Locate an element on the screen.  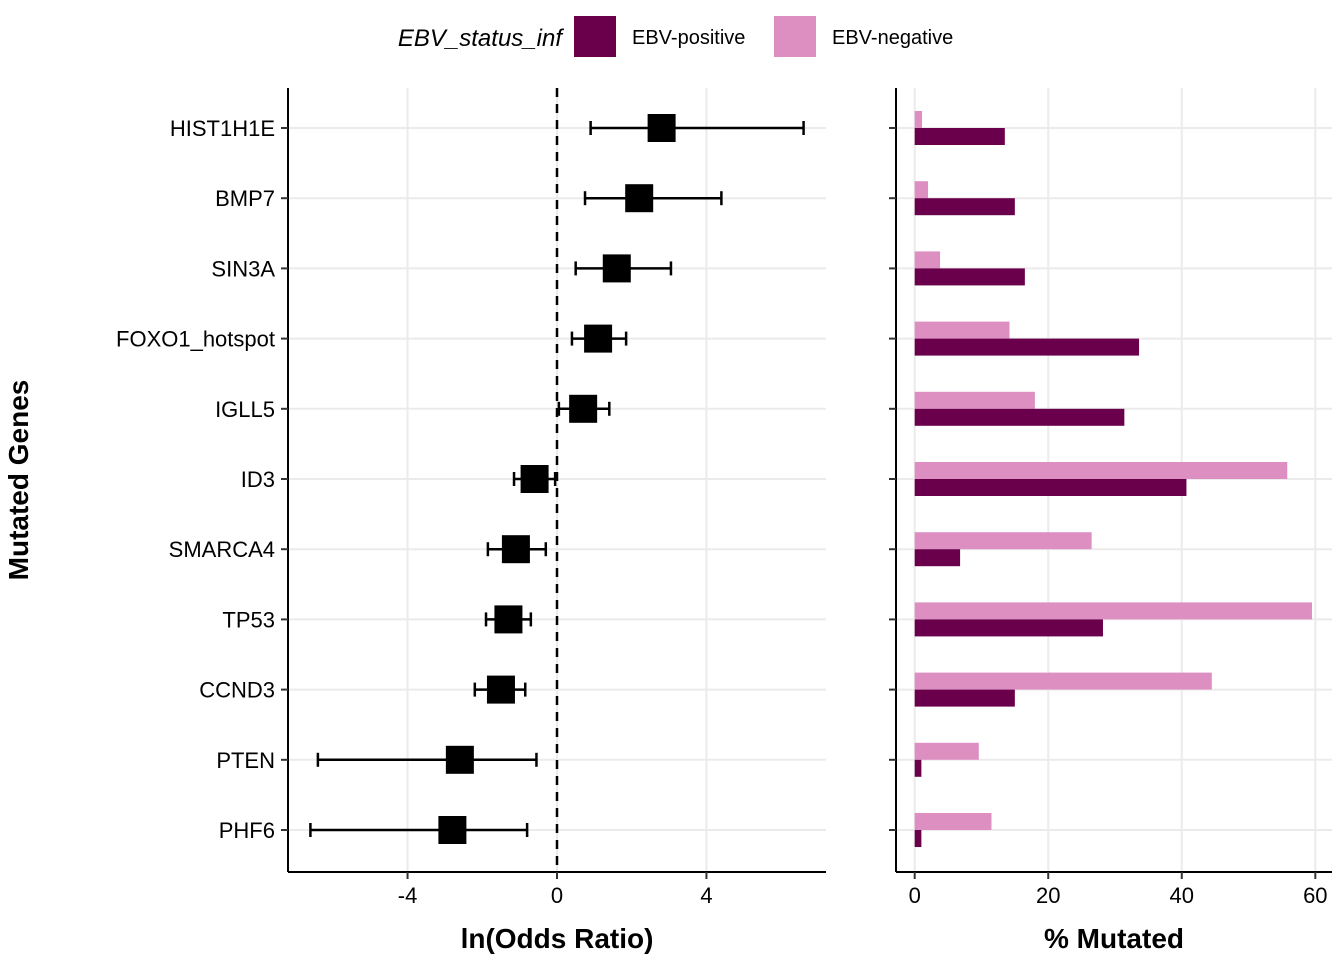
bar-ebv-negative-phf6 is located at coordinates (953, 821).